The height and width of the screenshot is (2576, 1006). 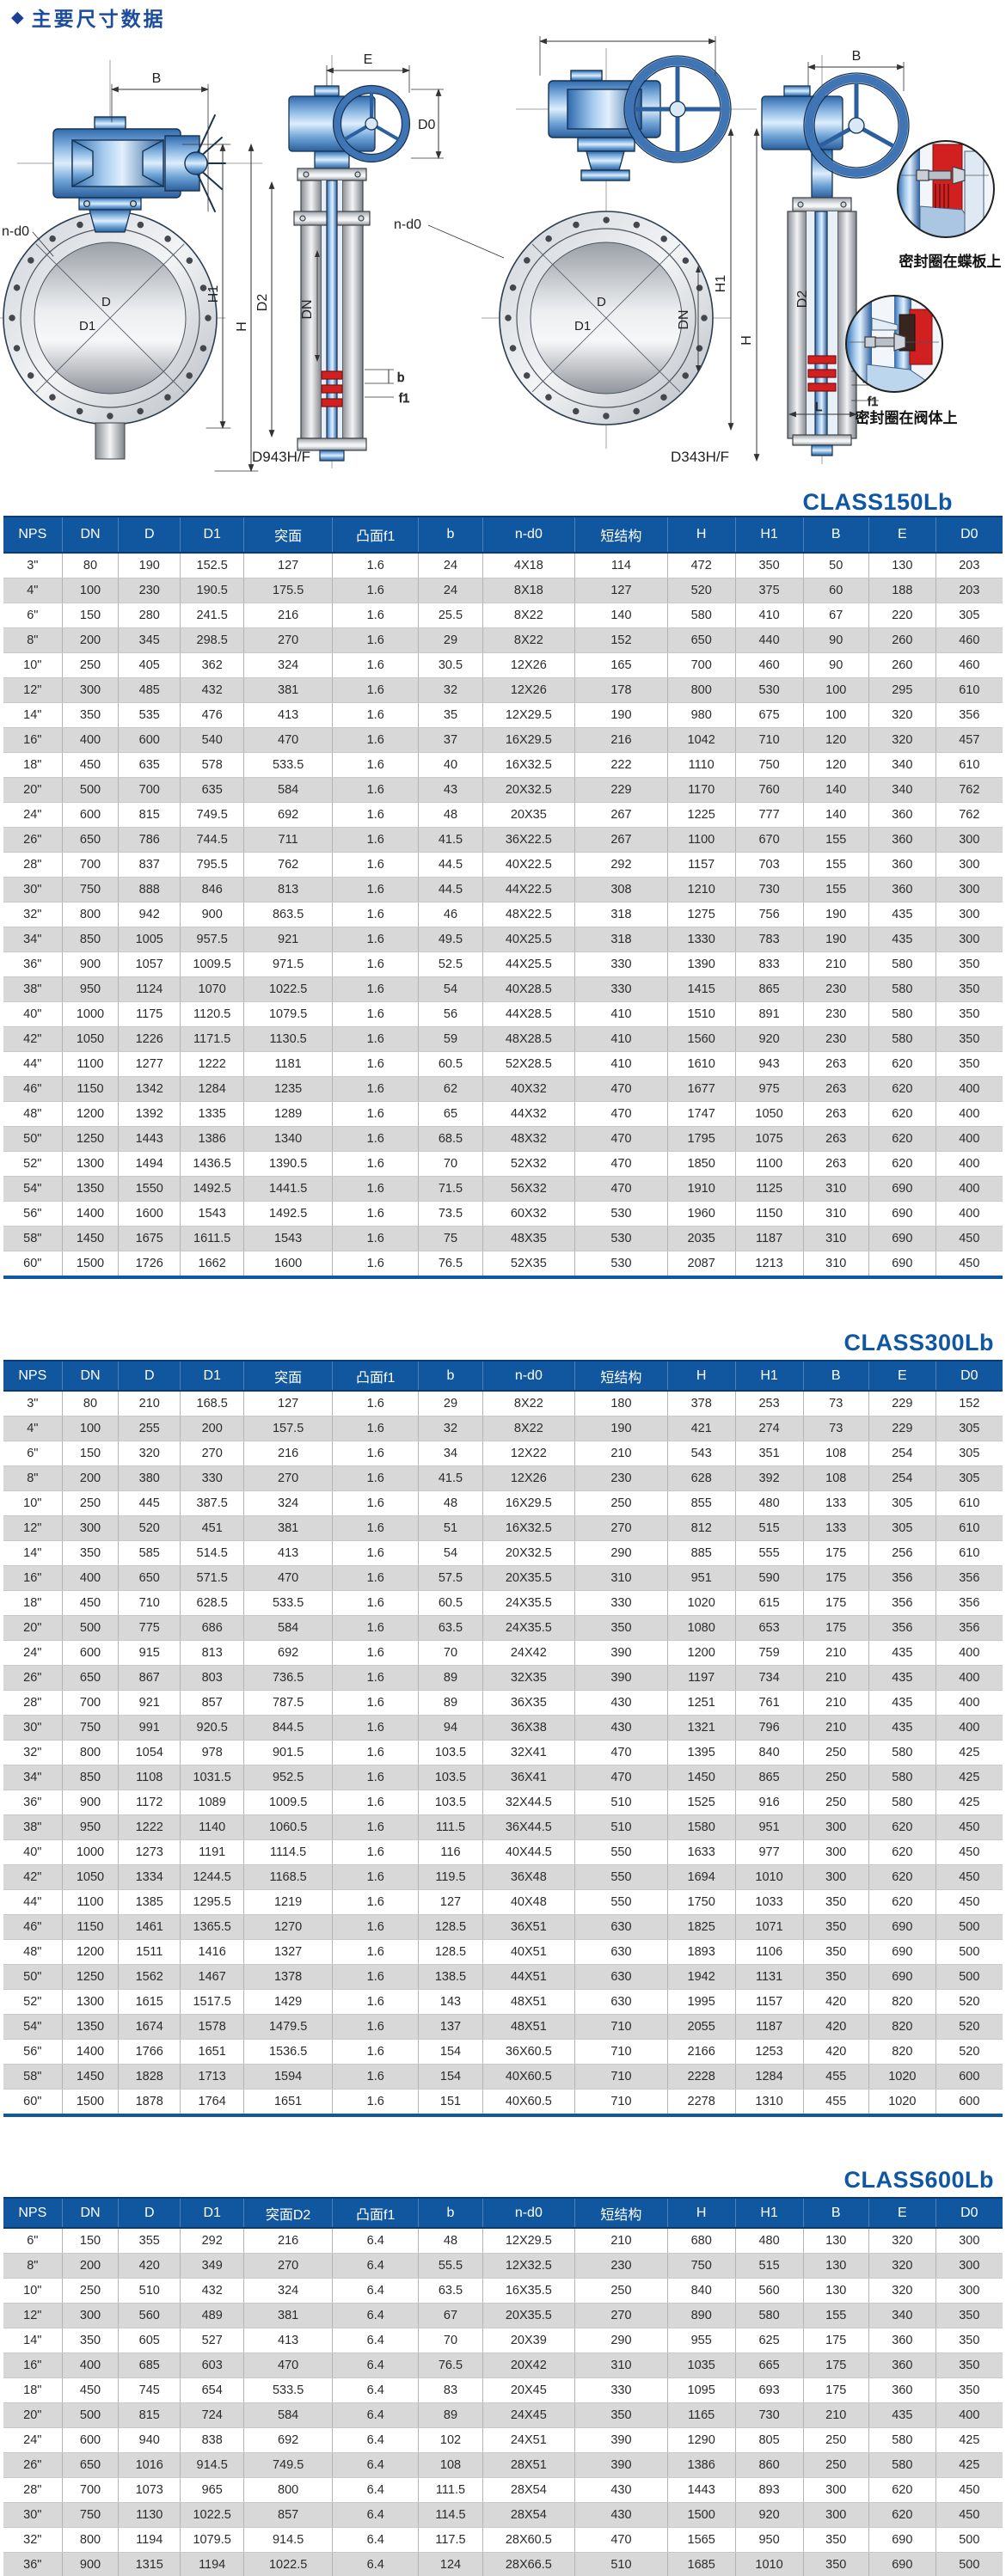 What do you see at coordinates (213, 2002) in the screenshot?
I see `table-cell: 1517.5` at bounding box center [213, 2002].